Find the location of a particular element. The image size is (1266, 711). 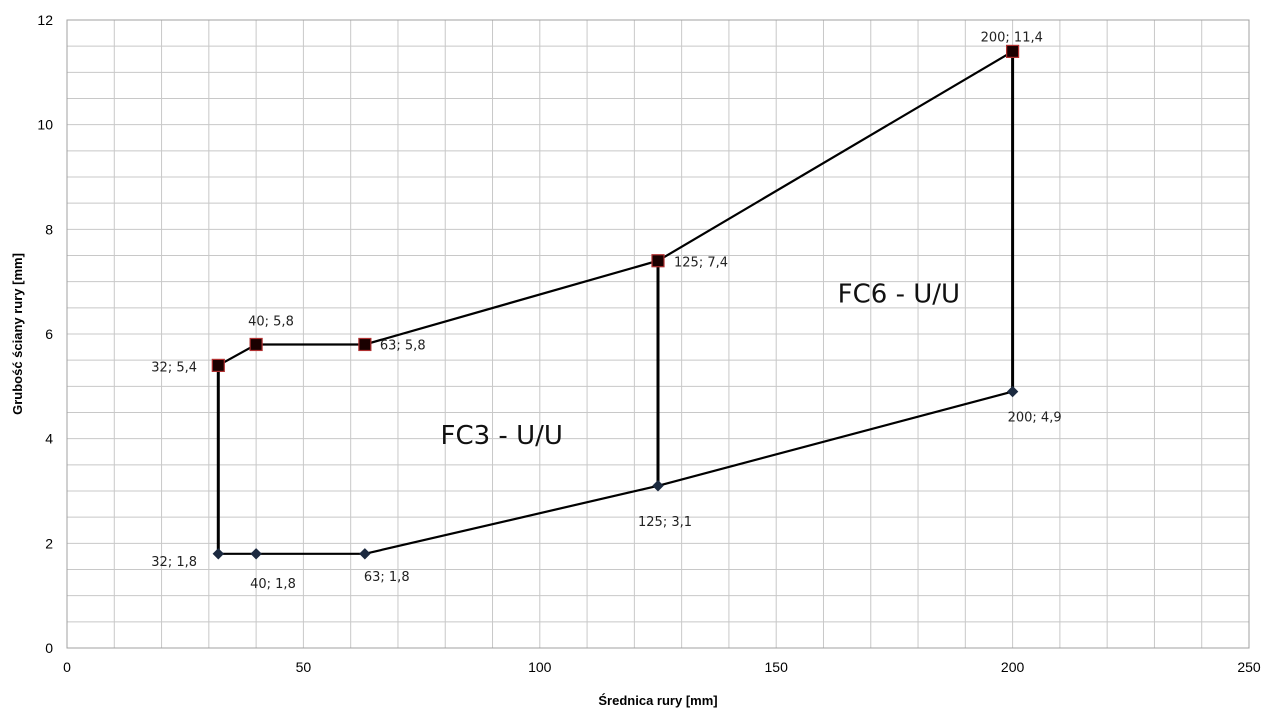

data-label: 125; 3,1 is located at coordinates (665, 522).